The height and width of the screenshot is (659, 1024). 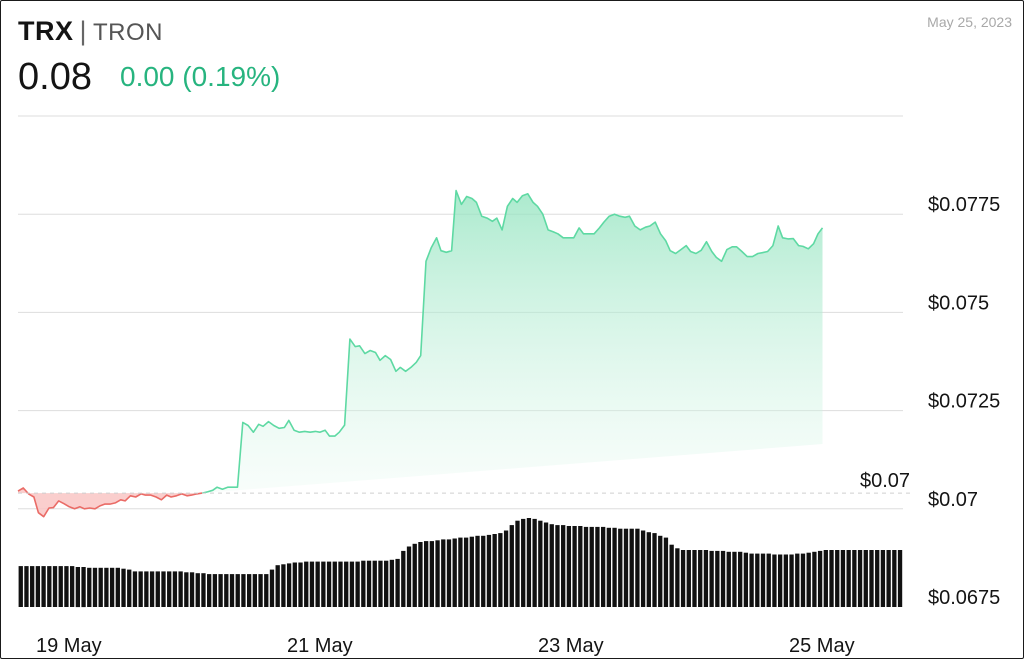 What do you see at coordinates (90, 31) in the screenshot?
I see `ticker-header: TRX | TRON` at bounding box center [90, 31].